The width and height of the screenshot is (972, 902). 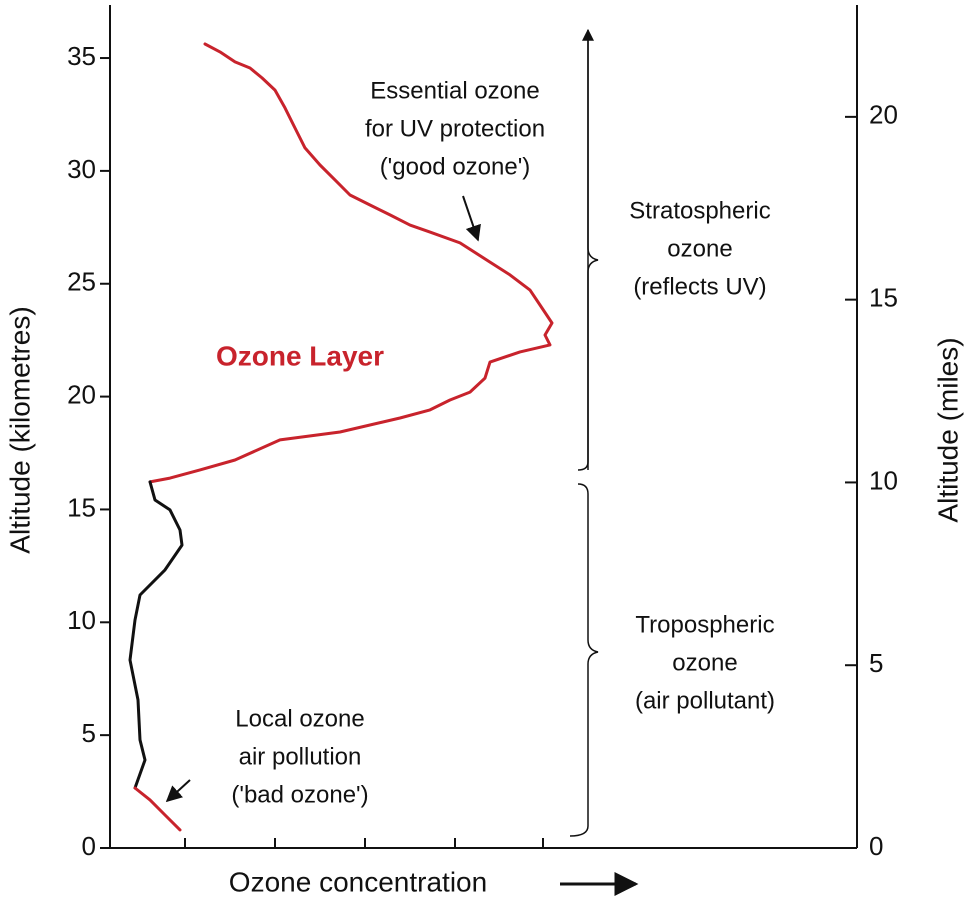 I want to click on tropospheric-note: Tropospheric, so click(x=704, y=624).